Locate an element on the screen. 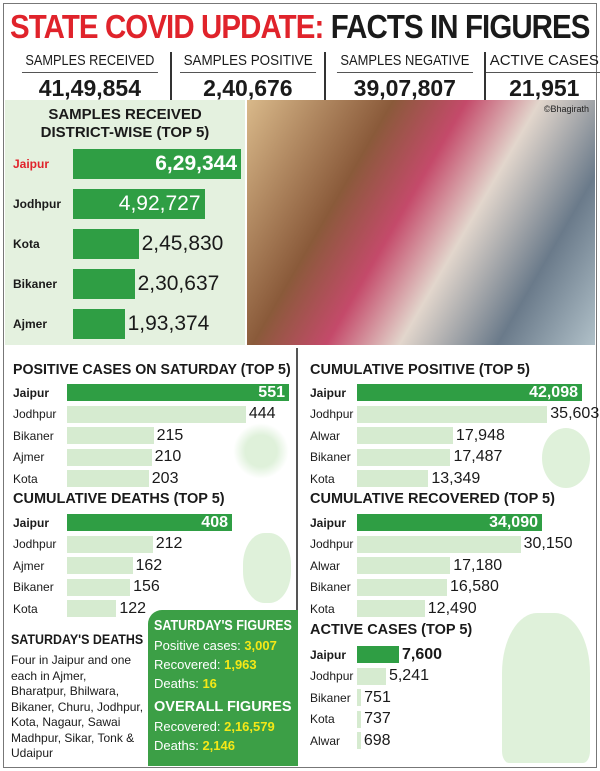 This screenshot has height=771, width=600. bar-row: Alwar 698 is located at coordinates (447, 740).